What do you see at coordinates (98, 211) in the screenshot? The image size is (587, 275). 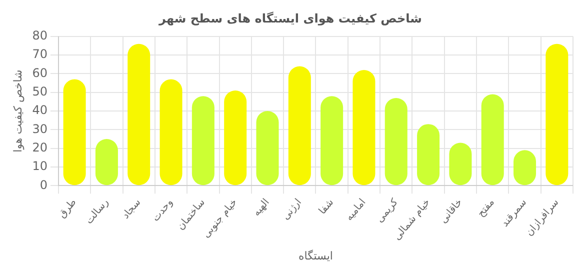 I see `x-tick-label: رسالت` at bounding box center [98, 211].